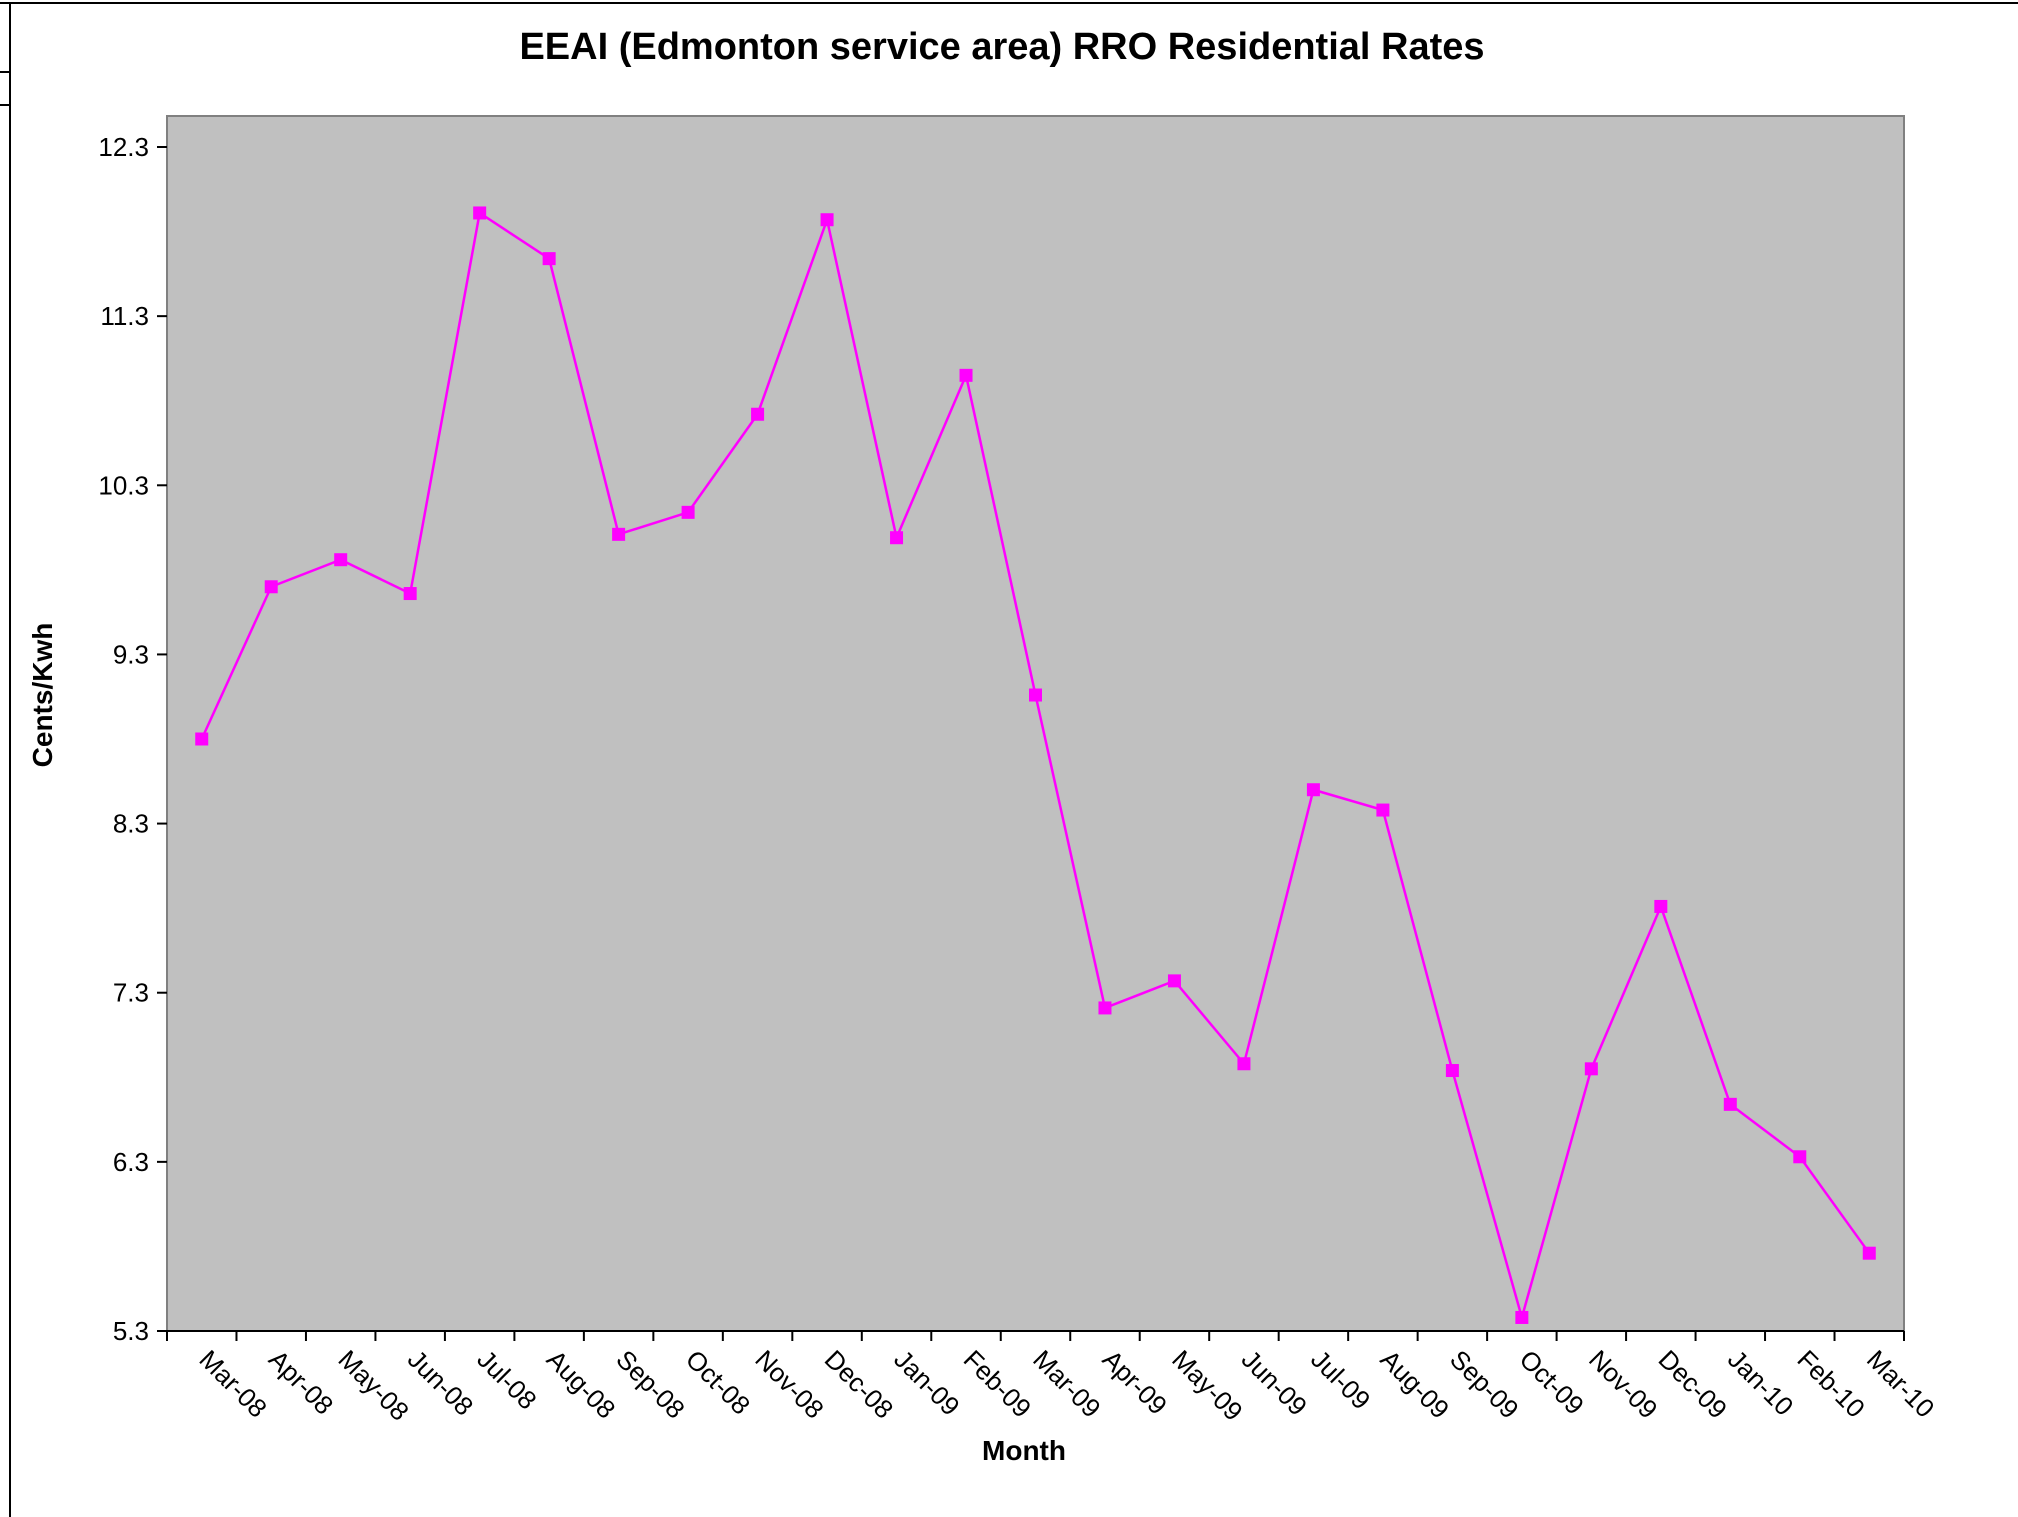 The height and width of the screenshot is (1517, 2018). I want to click on x-tick-label: Aug-08, so click(581, 1384).